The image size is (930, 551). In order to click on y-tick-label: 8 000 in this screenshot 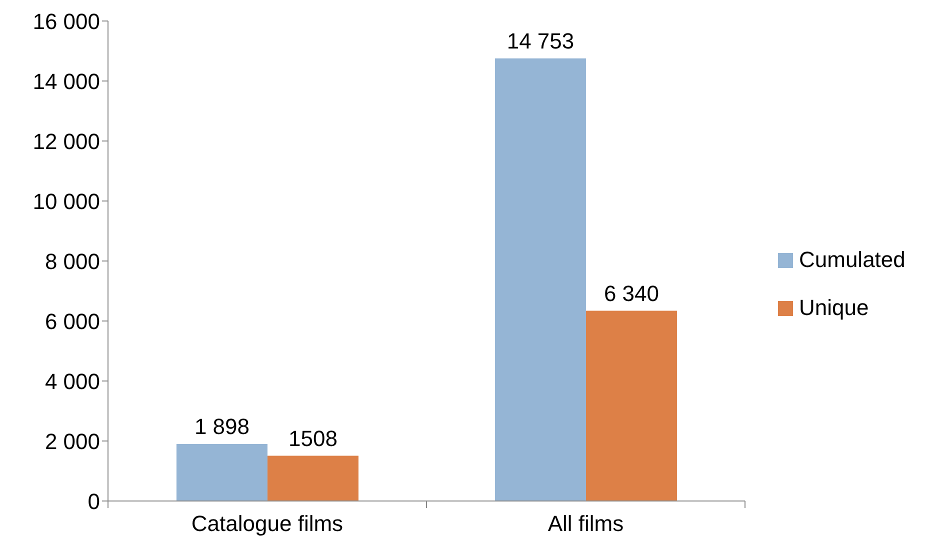, I will do `click(72, 261)`.